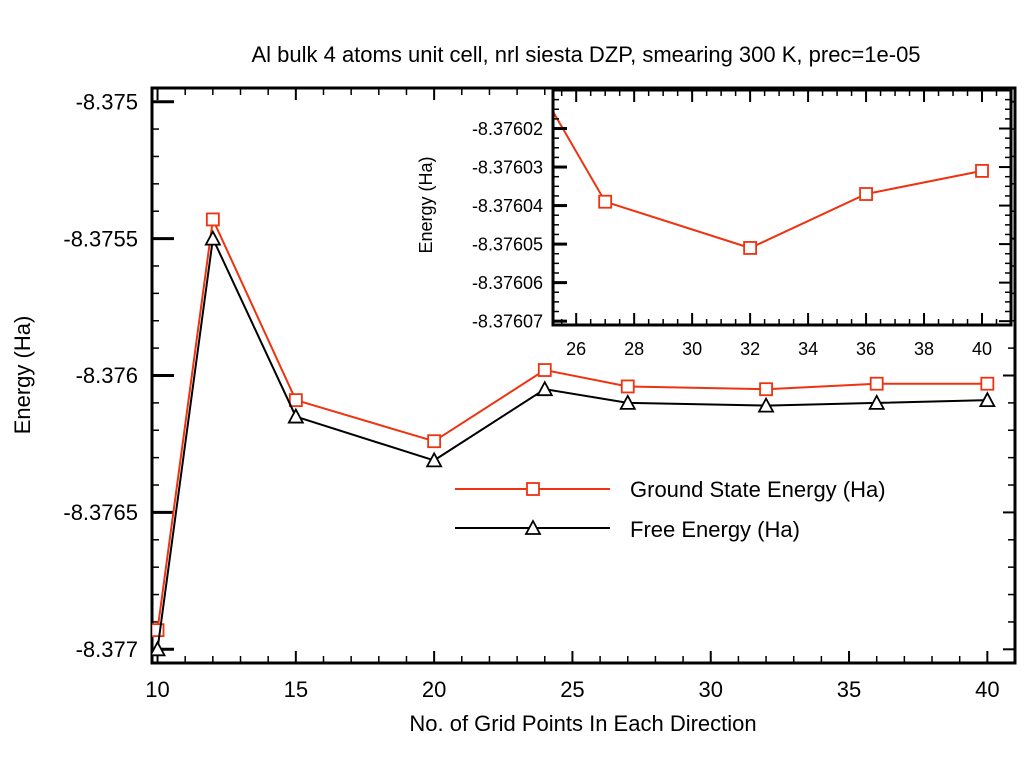 The image size is (1033, 758). What do you see at coordinates (987, 689) in the screenshot?
I see `main-x-tick-label: 40` at bounding box center [987, 689].